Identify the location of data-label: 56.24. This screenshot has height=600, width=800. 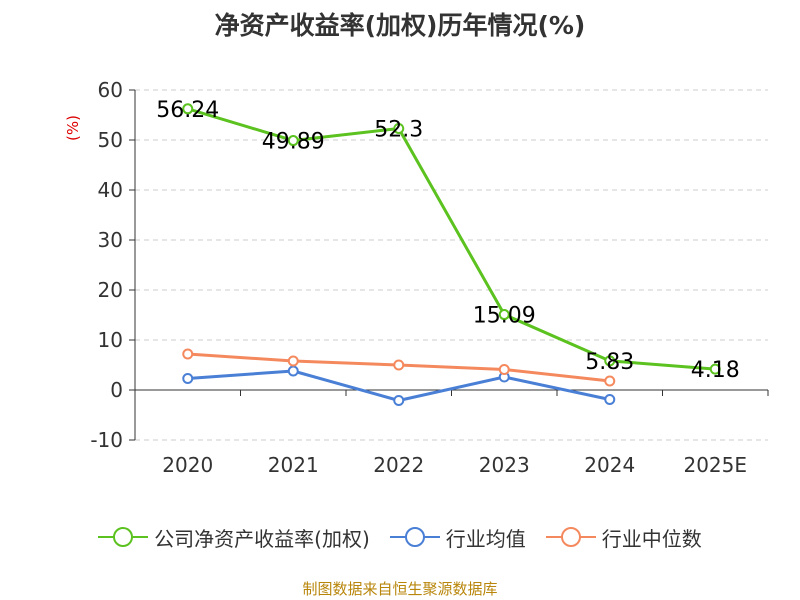
(187, 110).